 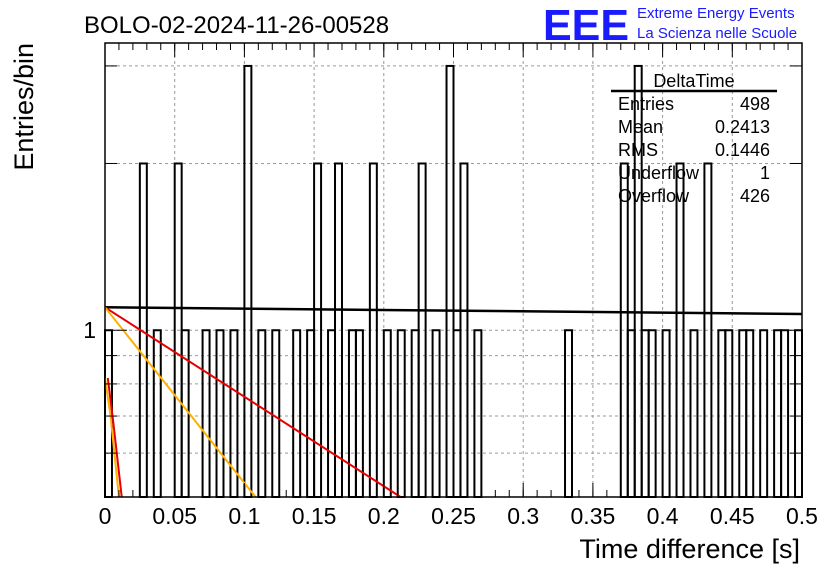 What do you see at coordinates (586, 25) in the screenshot?
I see `logo-mark: EEE` at bounding box center [586, 25].